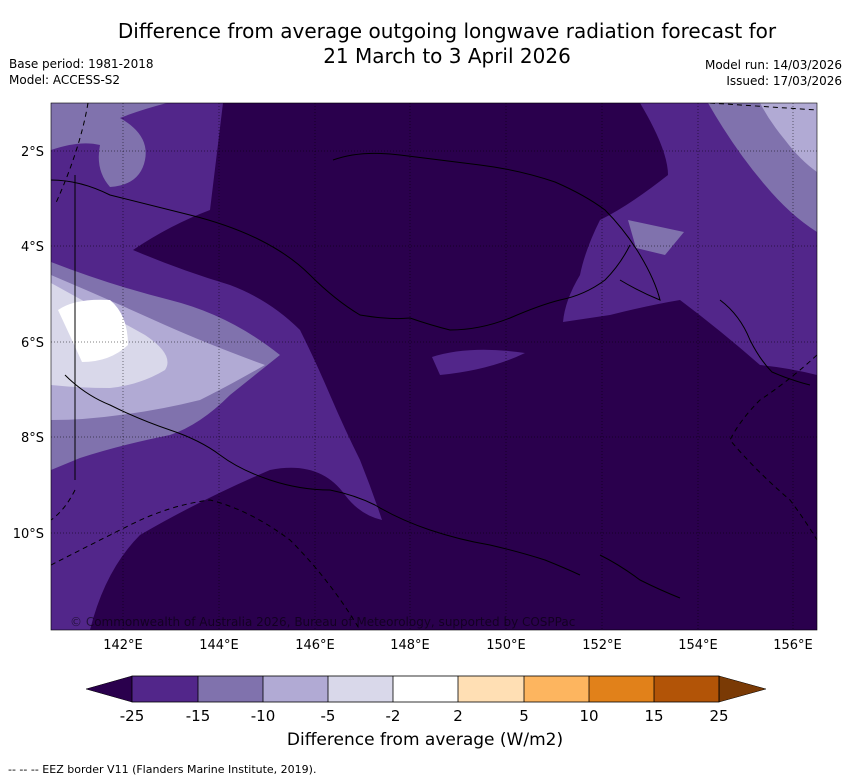 The image size is (850, 781). I want to click on issued-date: Issued: 17/03/2026, so click(784, 81).